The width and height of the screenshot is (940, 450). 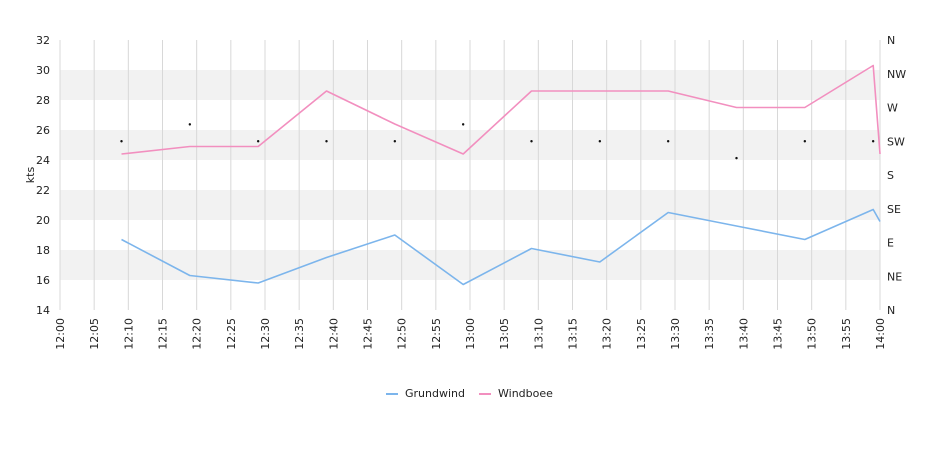 What do you see at coordinates (43, 310) in the screenshot?
I see `y-tick-label: 14` at bounding box center [43, 310].